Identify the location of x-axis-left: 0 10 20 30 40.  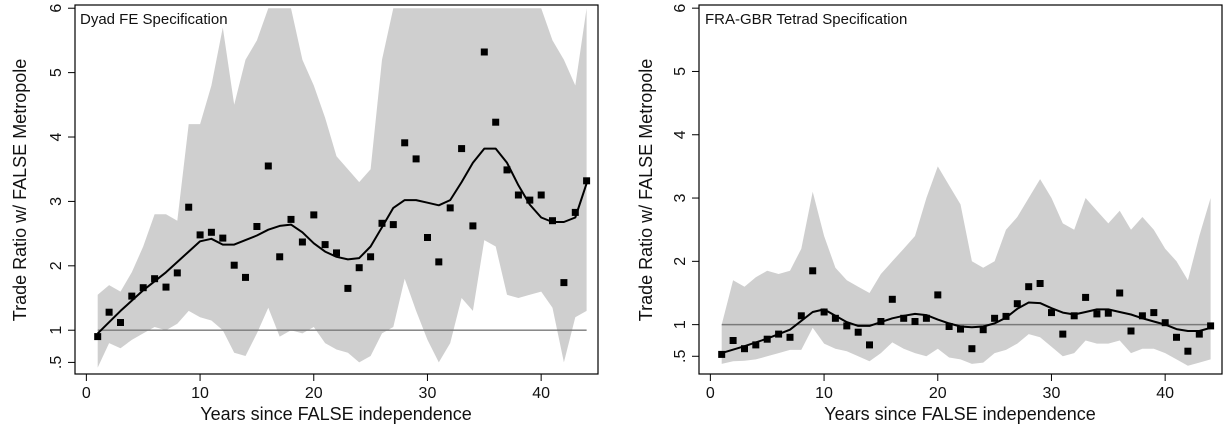
(316, 388).